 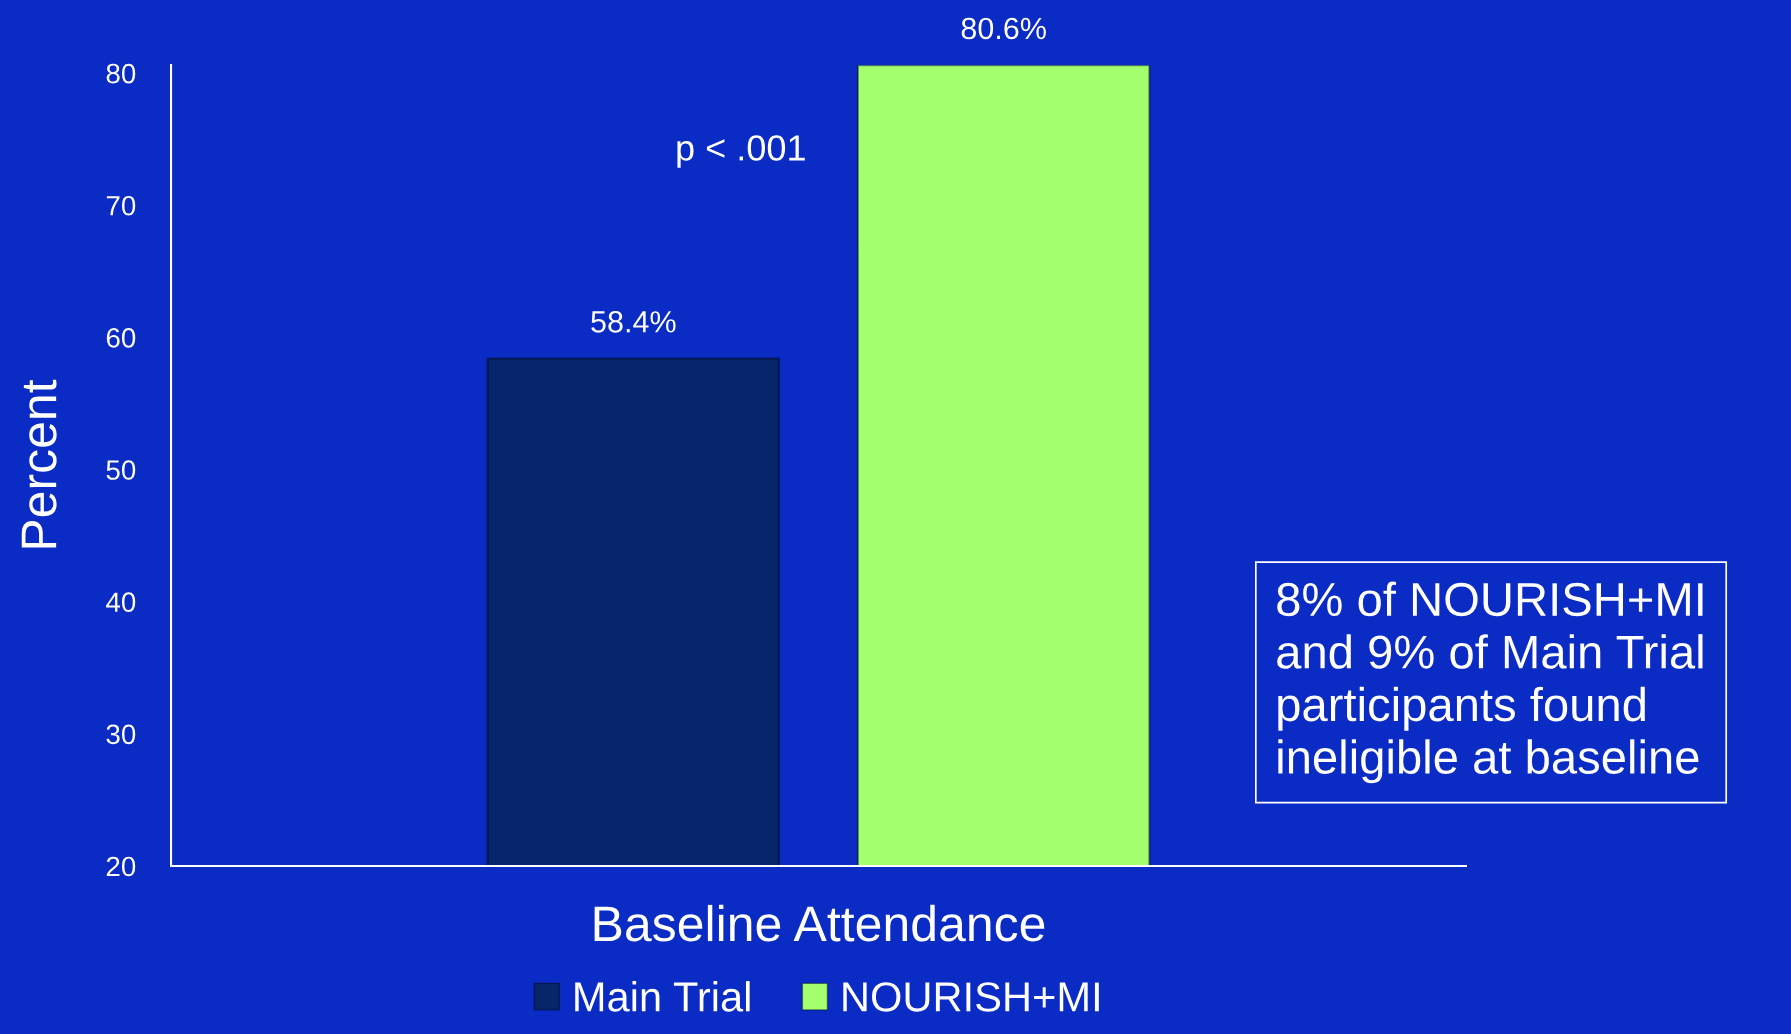 What do you see at coordinates (741, 151) in the screenshot?
I see `annotation: p < .001` at bounding box center [741, 151].